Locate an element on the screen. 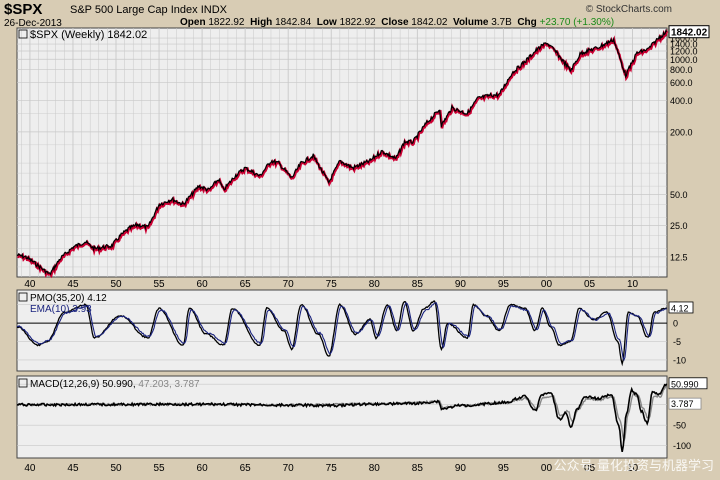 Image resolution: width=720 pixels, height=480 pixels. macd-x-tick: 85 is located at coordinates (418, 468).